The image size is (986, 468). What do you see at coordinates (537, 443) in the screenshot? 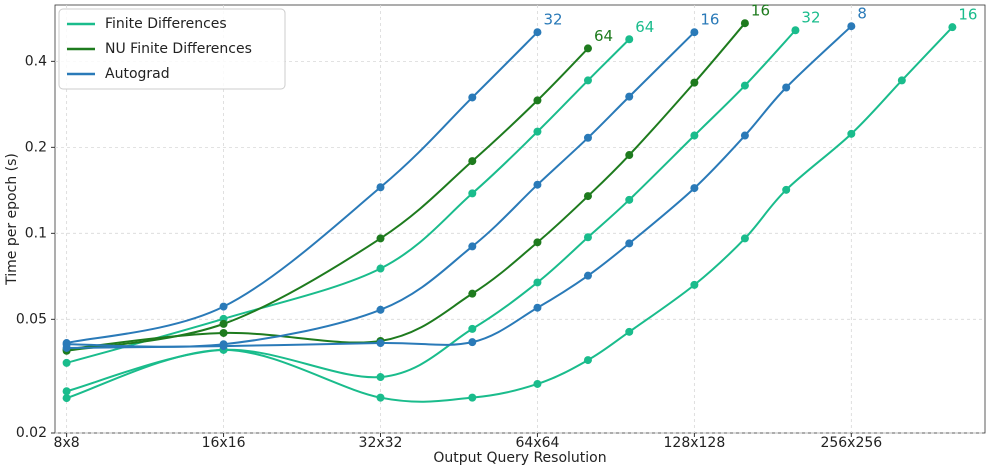
I see `x-tick-label: 64x64` at bounding box center [537, 443].